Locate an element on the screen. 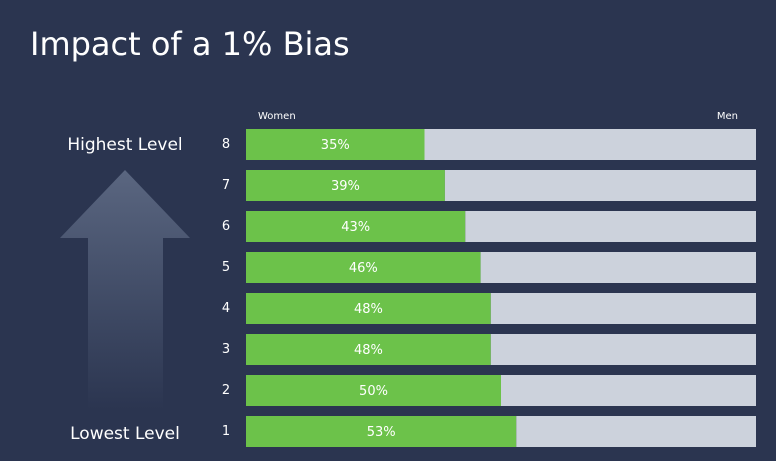 The width and height of the screenshot is (776, 461). value-label: 43% is located at coordinates (355, 227).